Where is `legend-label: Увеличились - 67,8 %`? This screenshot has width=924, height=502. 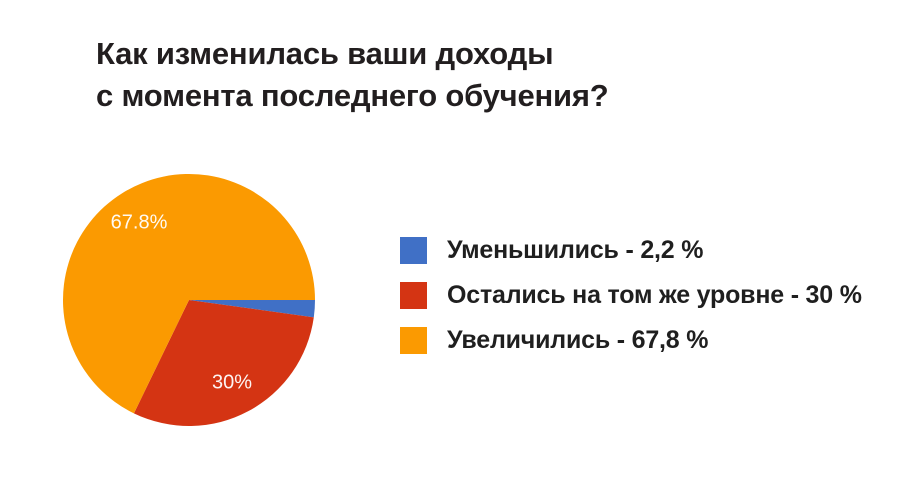
legend-label: Увеличились - 67,8 % is located at coordinates (578, 340).